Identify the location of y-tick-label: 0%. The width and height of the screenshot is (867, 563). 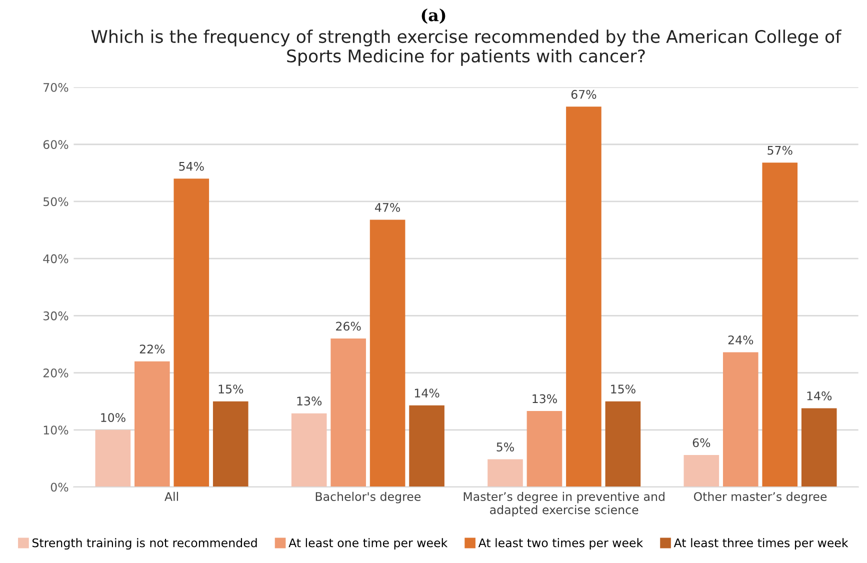
(59, 487).